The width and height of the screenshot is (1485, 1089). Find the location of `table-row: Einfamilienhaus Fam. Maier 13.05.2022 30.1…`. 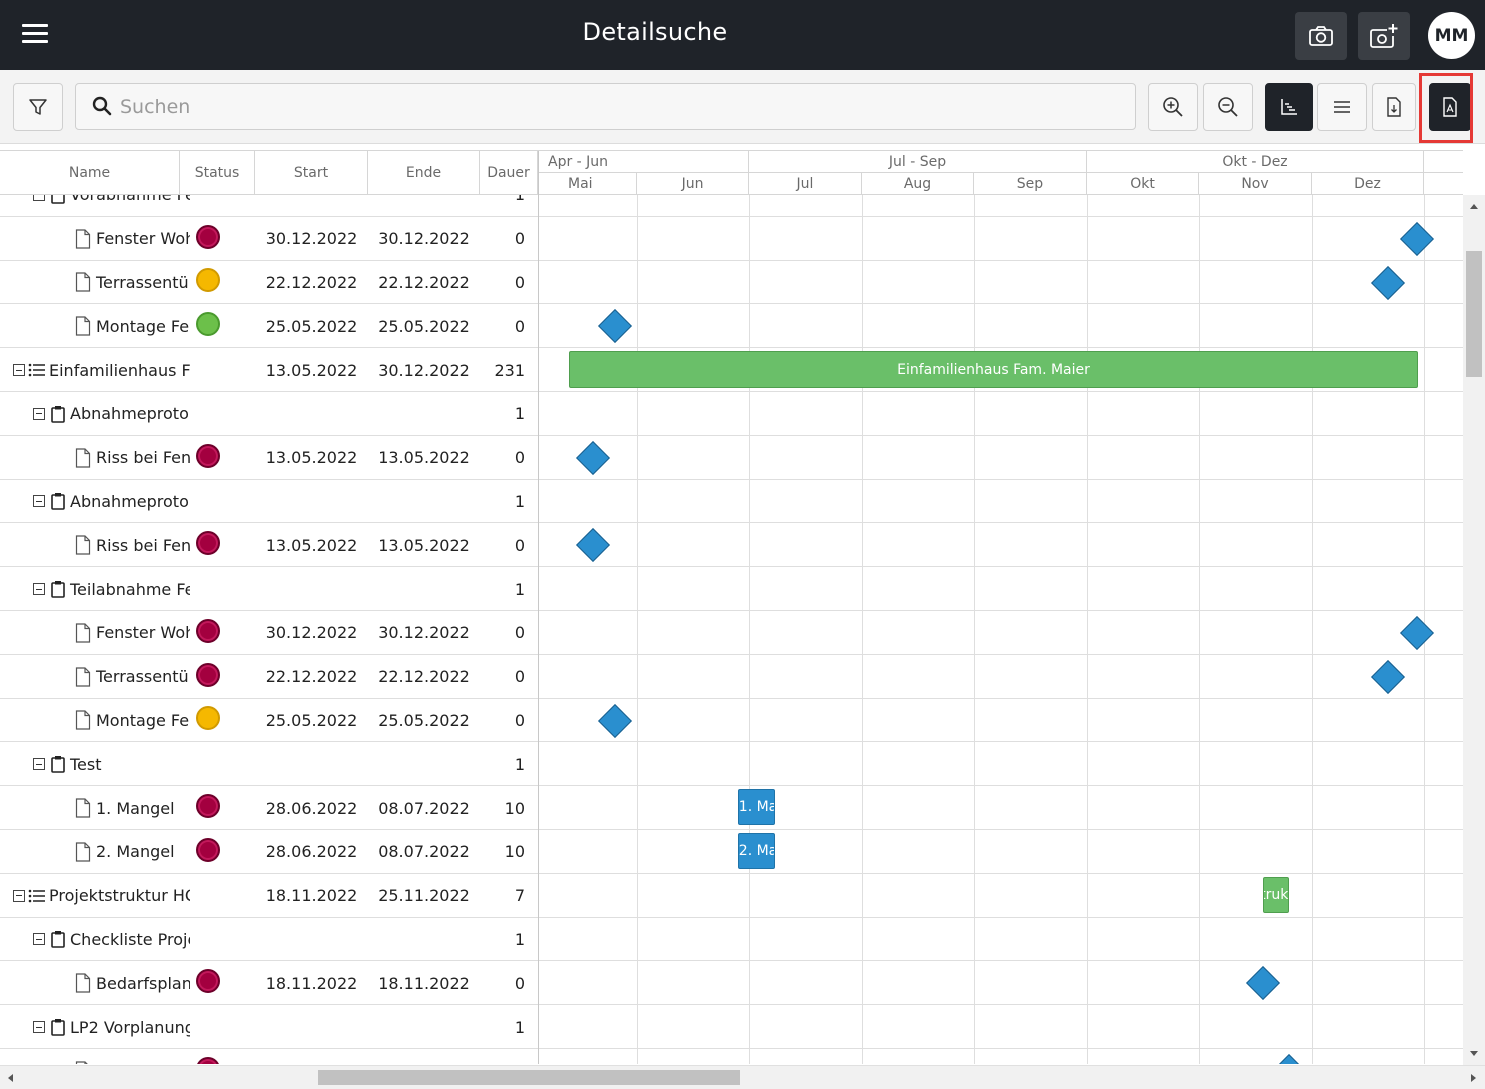

table-row: Einfamilienhaus Fam. Maier 13.05.2022 30.1… is located at coordinates (269, 370).